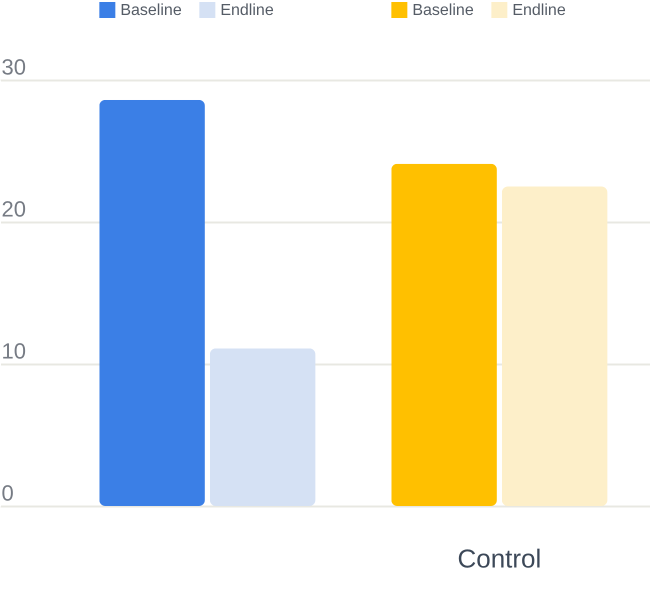 This screenshot has height=598, width=650. What do you see at coordinates (14, 67) in the screenshot?
I see `y-tick-label: 30` at bounding box center [14, 67].